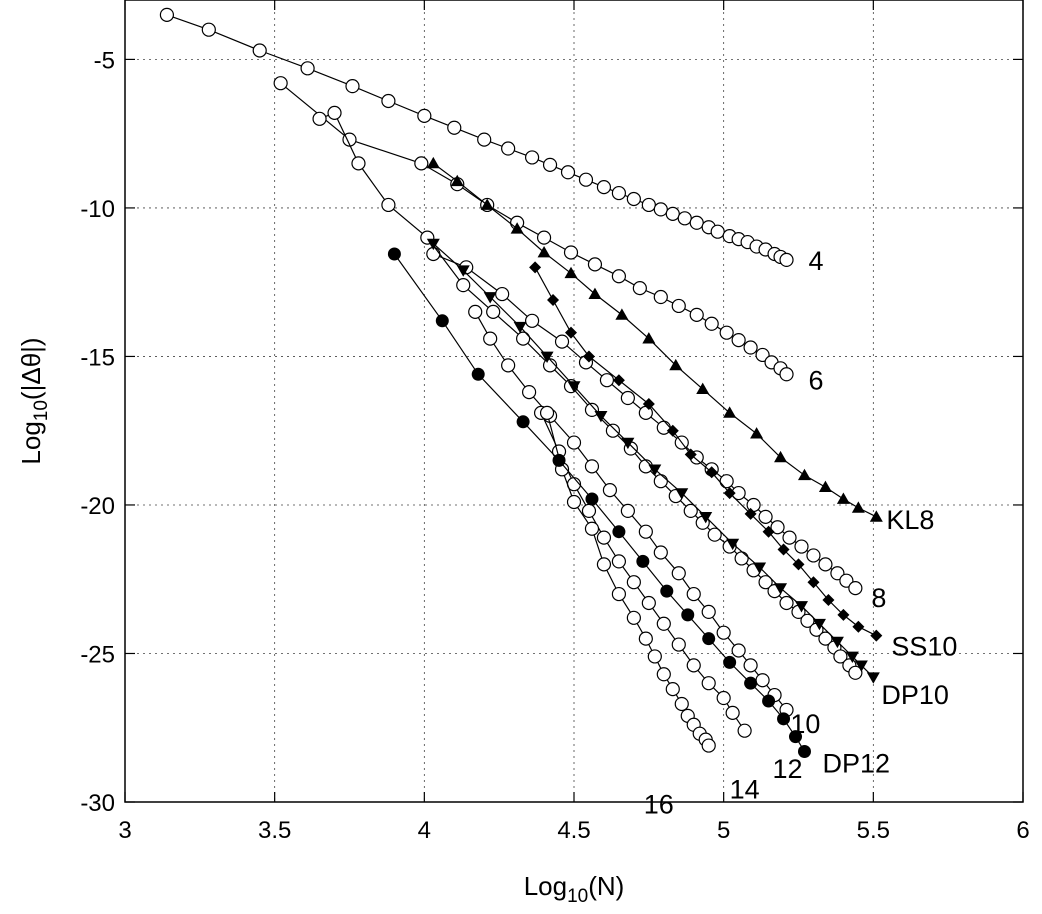  Describe the element at coordinates (97, 357) in the screenshot. I see `y-tick-label: -15` at that location.